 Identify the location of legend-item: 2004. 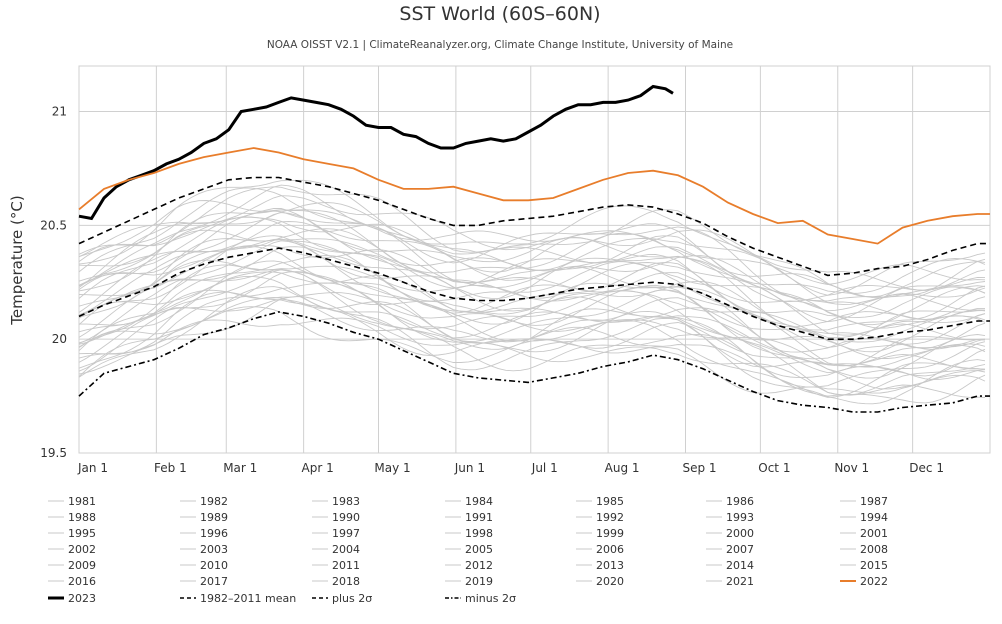
(336, 549).